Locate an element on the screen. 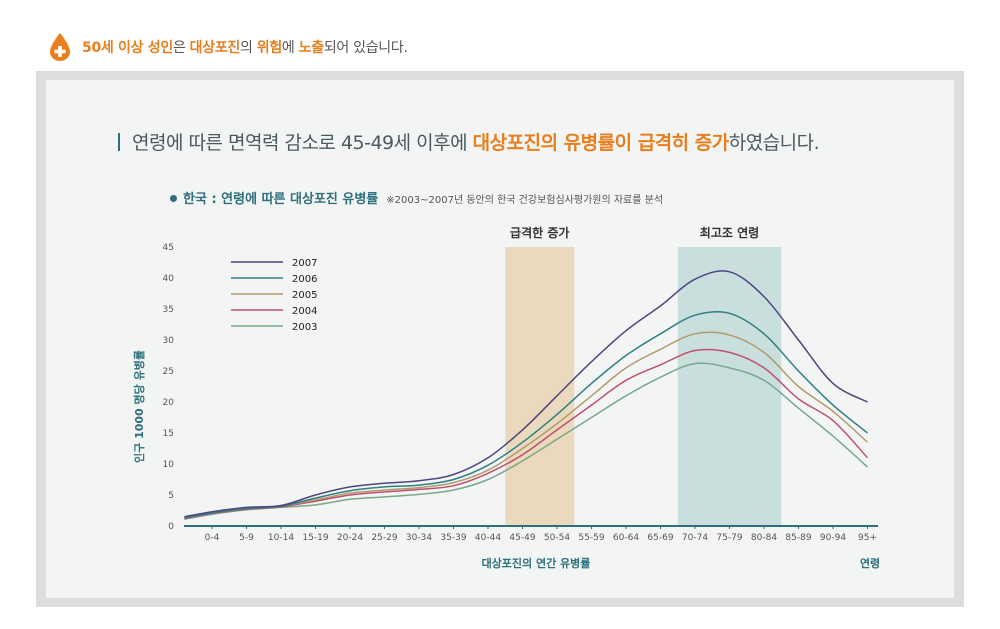 The image size is (1000, 629). headline-segment: 연령에 따른 면역력 감소로 45-49세 이후에 is located at coordinates (302, 143).